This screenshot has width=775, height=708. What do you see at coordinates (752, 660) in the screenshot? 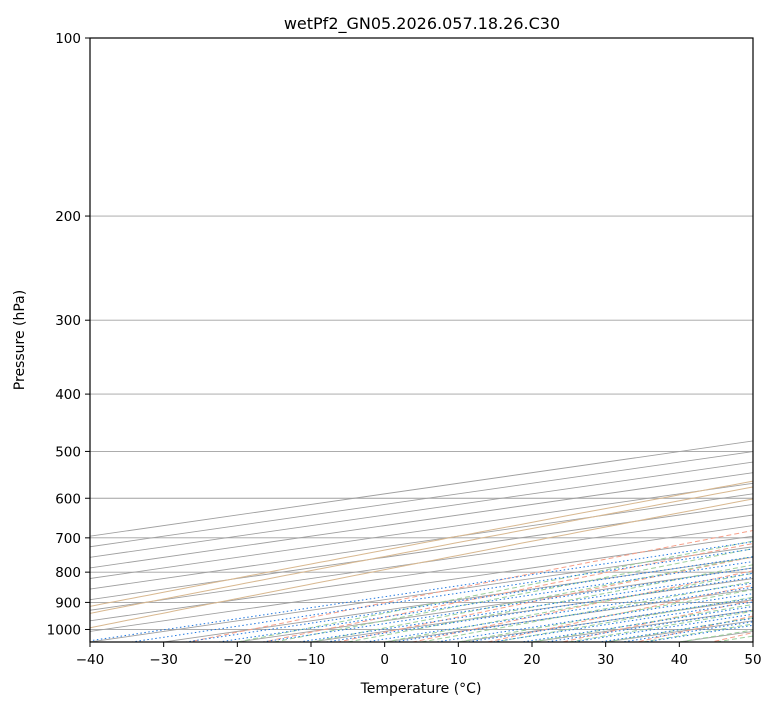
I see `x-tick-label: 50` at bounding box center [752, 660].